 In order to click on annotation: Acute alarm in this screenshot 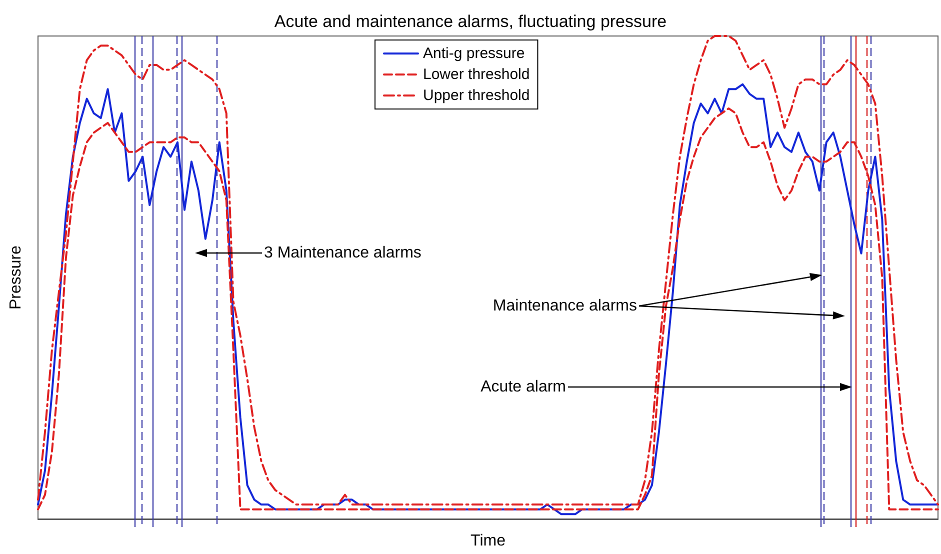, I will do `click(523, 387)`.